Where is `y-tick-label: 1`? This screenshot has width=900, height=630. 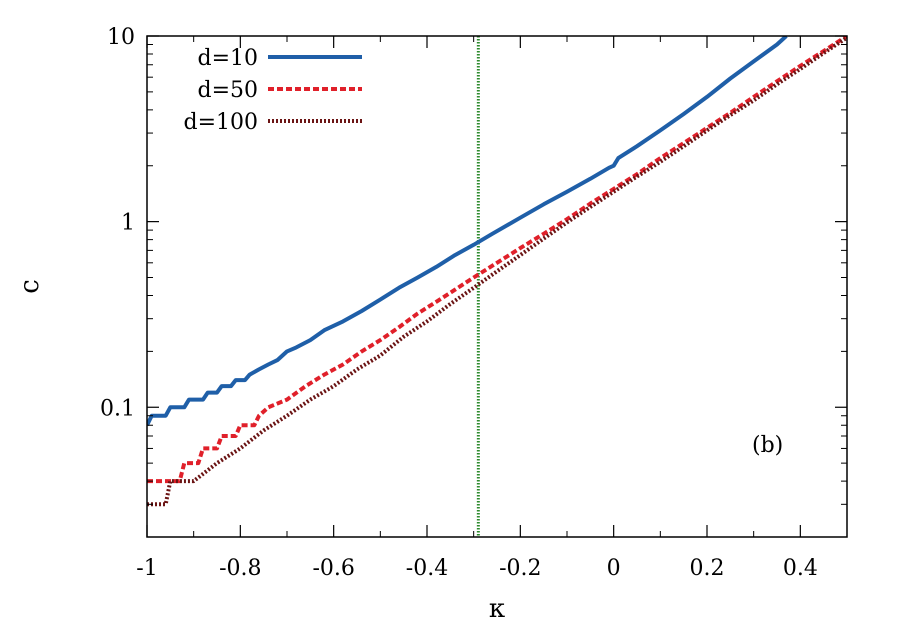 y-tick-label: 1 is located at coordinates (128, 223).